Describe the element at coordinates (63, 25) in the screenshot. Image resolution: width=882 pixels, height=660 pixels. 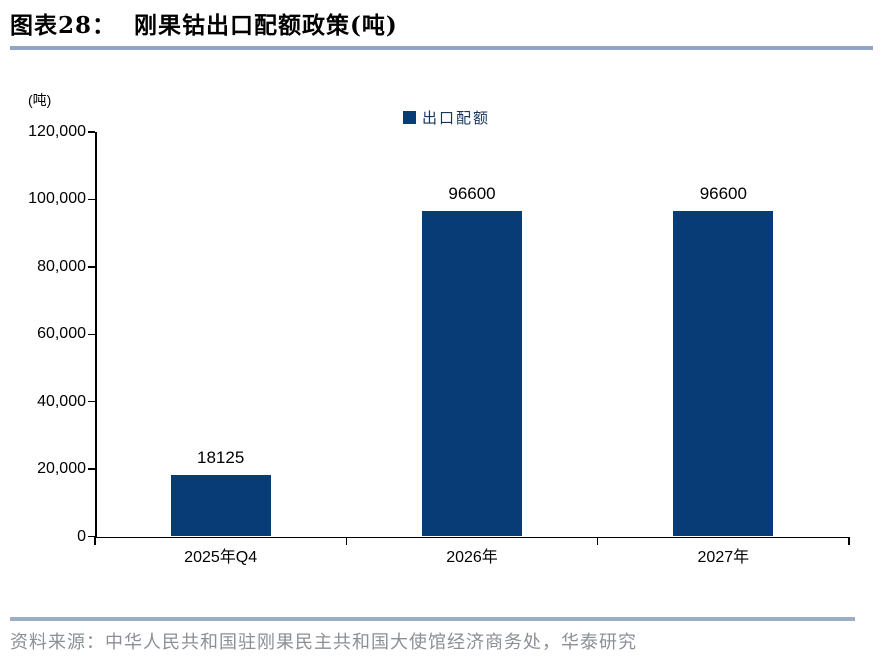
I see `figure-label: 图表28：` at that location.